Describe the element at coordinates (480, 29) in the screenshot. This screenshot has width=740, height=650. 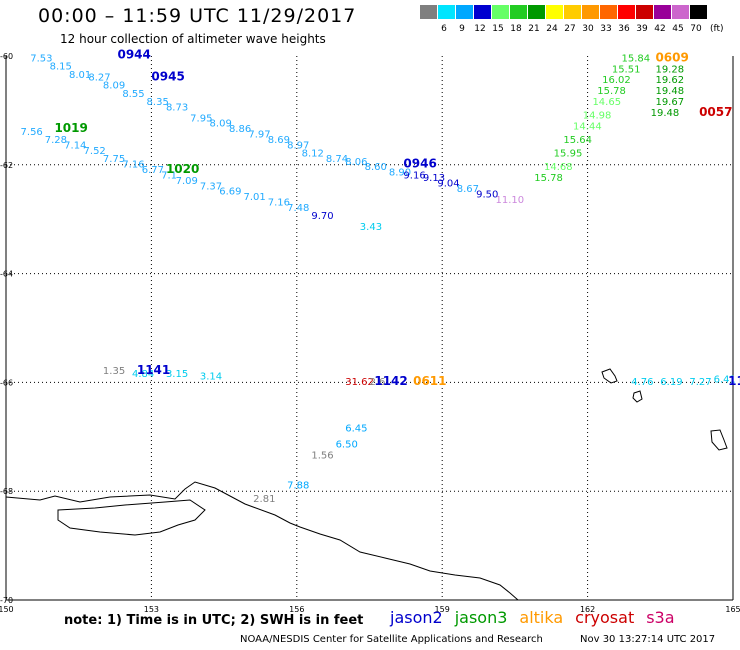
I see `scale-label: 12` at that location.